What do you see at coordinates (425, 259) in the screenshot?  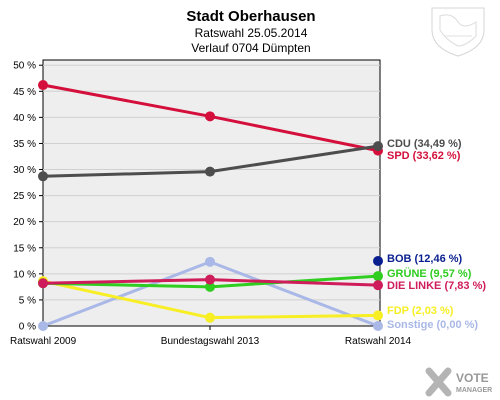 I see `legend-label-bob: BOB (12,46 %)` at bounding box center [425, 259].